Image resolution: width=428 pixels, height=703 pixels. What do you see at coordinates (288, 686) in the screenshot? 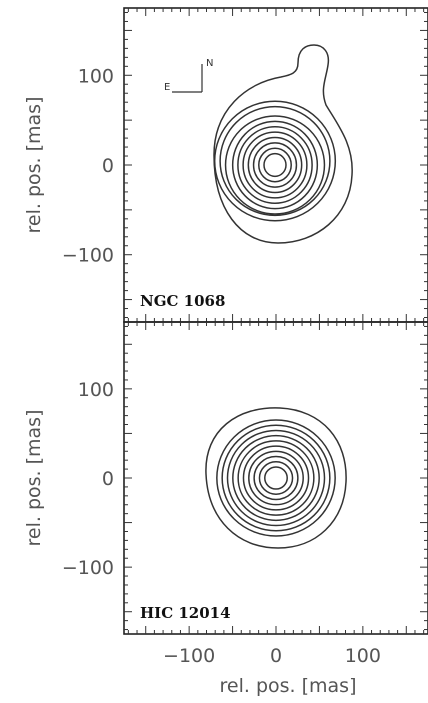
I see `x-axis-label: rel. pos. [mas]` at bounding box center [288, 686].